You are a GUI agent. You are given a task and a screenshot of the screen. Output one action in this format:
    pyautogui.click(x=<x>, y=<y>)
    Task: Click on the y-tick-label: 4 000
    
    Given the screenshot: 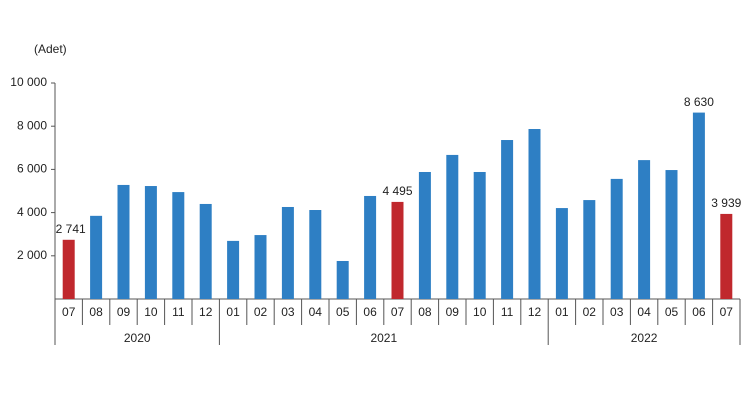 What is the action you would take?
    pyautogui.click(x=32, y=212)
    